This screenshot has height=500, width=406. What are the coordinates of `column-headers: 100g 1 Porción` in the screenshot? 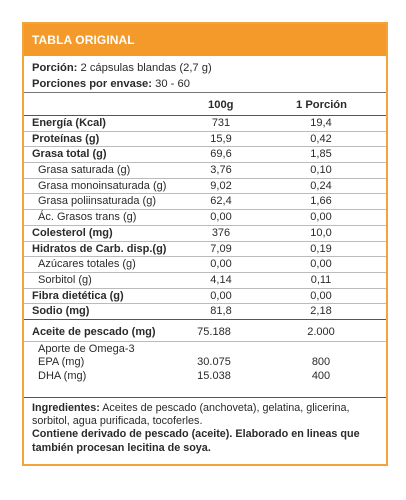 It's located at (205, 104).